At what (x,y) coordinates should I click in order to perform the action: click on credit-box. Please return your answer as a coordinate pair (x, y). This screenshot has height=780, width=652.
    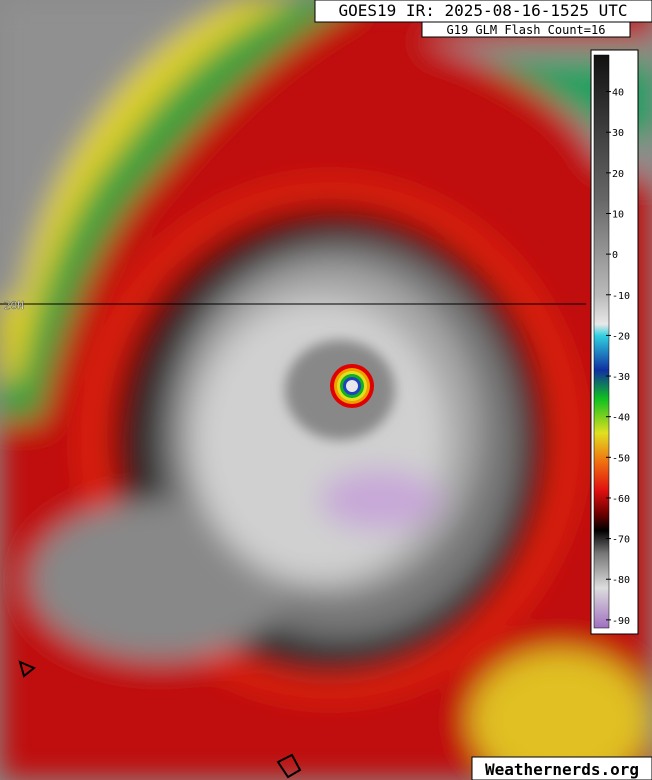
    Looking at the image, I should click on (561, 768).